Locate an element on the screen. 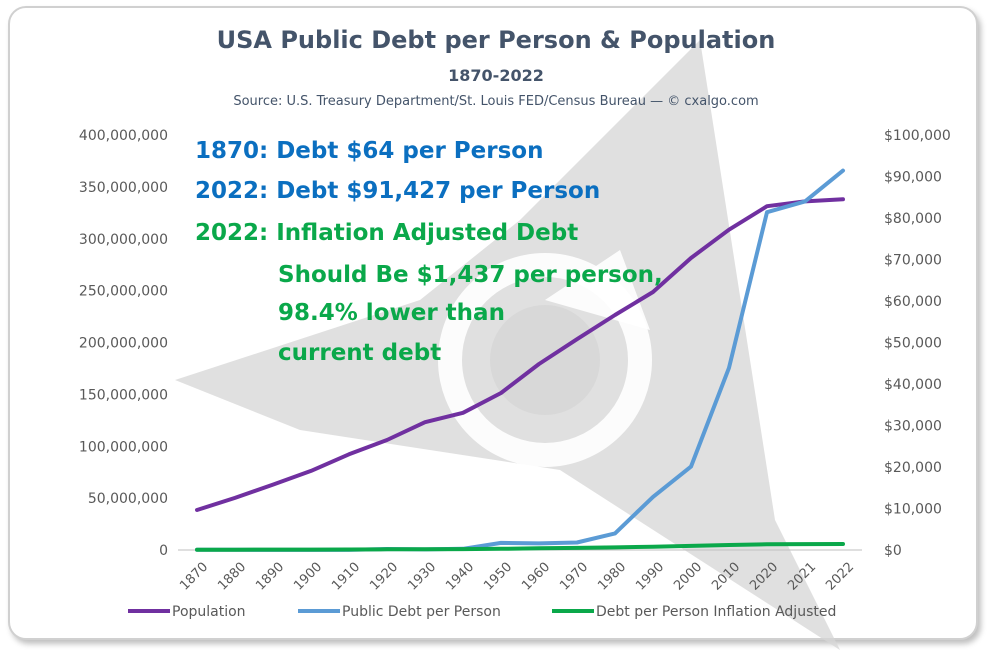  x-tick-label: 1920 is located at coordinates (384, 577).